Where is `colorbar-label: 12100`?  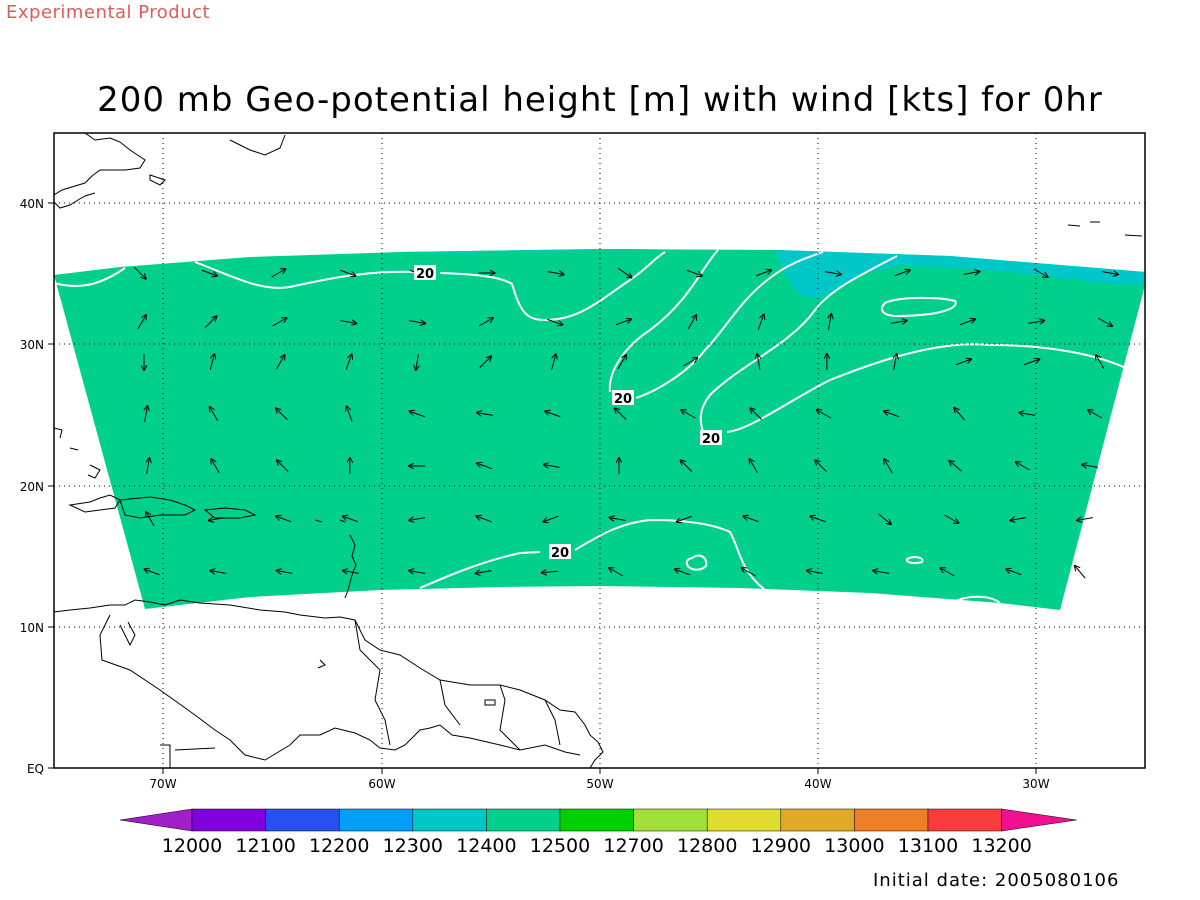 colorbar-label: 12100 is located at coordinates (265, 846).